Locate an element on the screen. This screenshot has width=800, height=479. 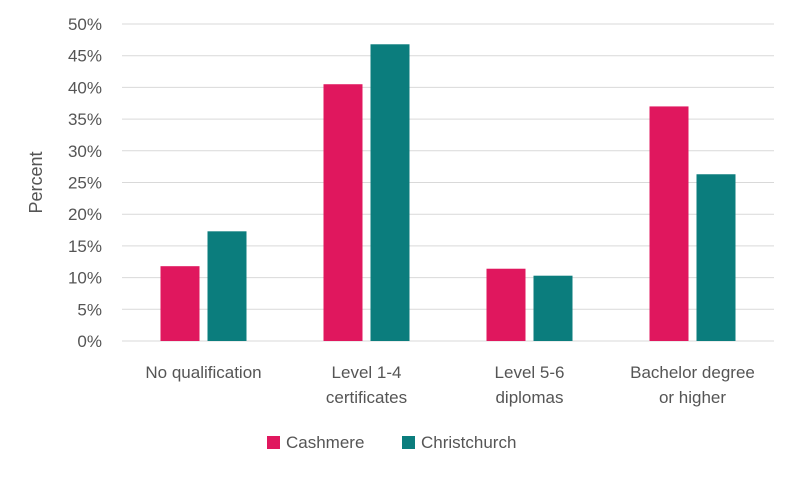
y-tick-label: 10% is located at coordinates (85, 278).